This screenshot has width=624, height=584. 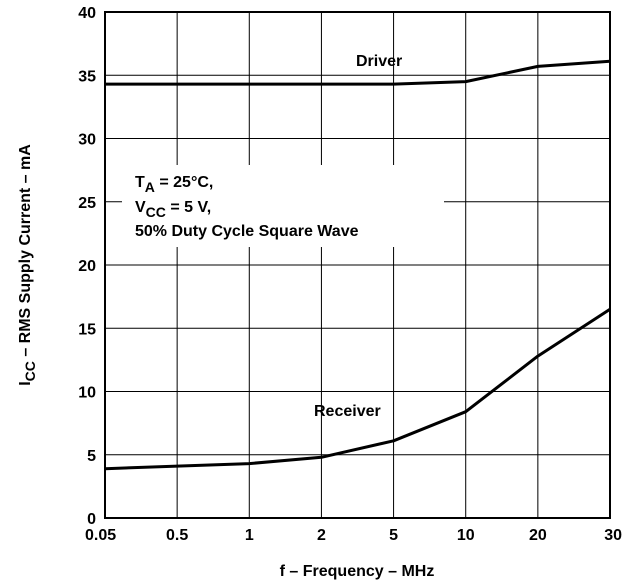 What do you see at coordinates (177, 535) in the screenshot?
I see `x-tick-label: 0.5` at bounding box center [177, 535].